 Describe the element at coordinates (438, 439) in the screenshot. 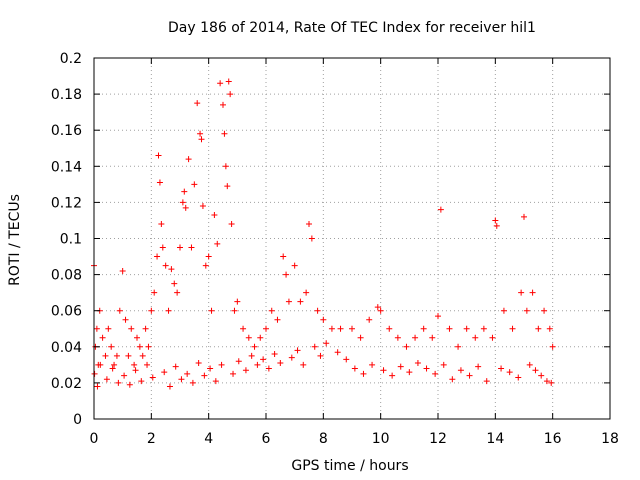

I see `x-tick-label: 12` at that location.